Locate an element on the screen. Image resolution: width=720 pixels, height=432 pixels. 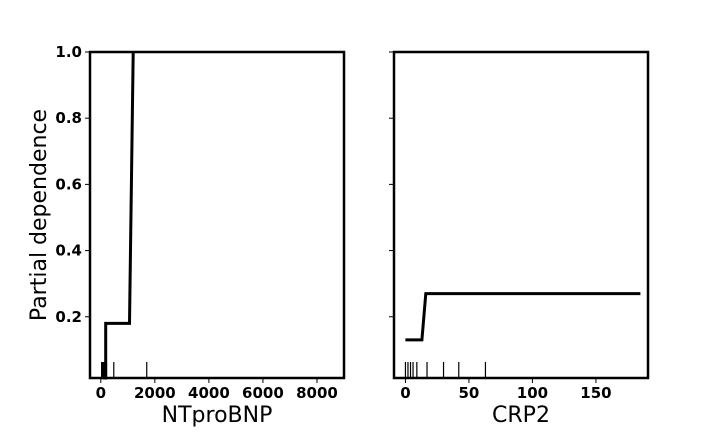
y-tick-label: 0.2 is located at coordinates (68, 317).